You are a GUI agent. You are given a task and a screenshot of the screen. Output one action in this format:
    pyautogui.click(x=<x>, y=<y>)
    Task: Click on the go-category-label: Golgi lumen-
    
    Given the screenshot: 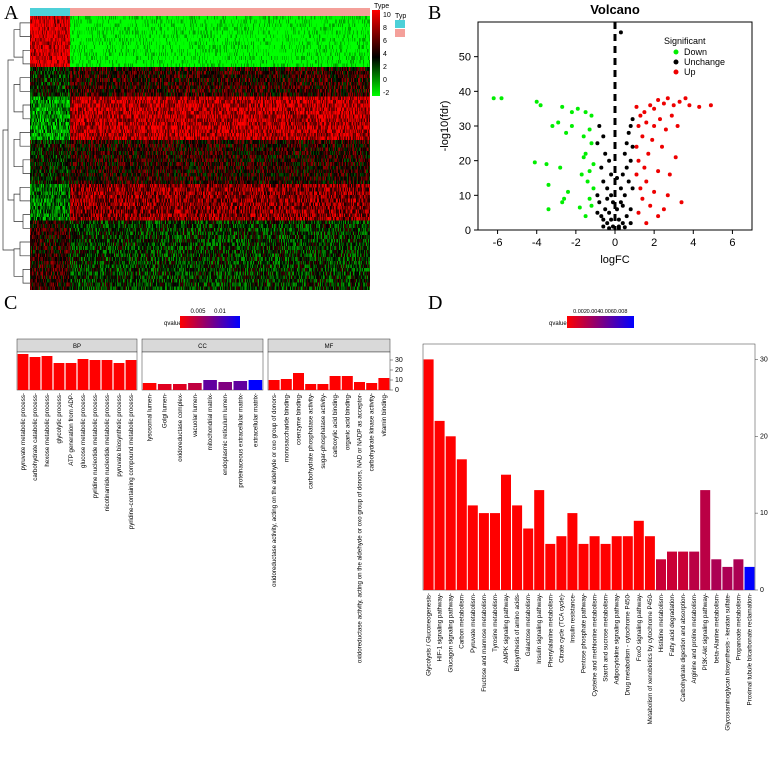 What is the action you would take?
    pyautogui.click(x=165, y=410)
    